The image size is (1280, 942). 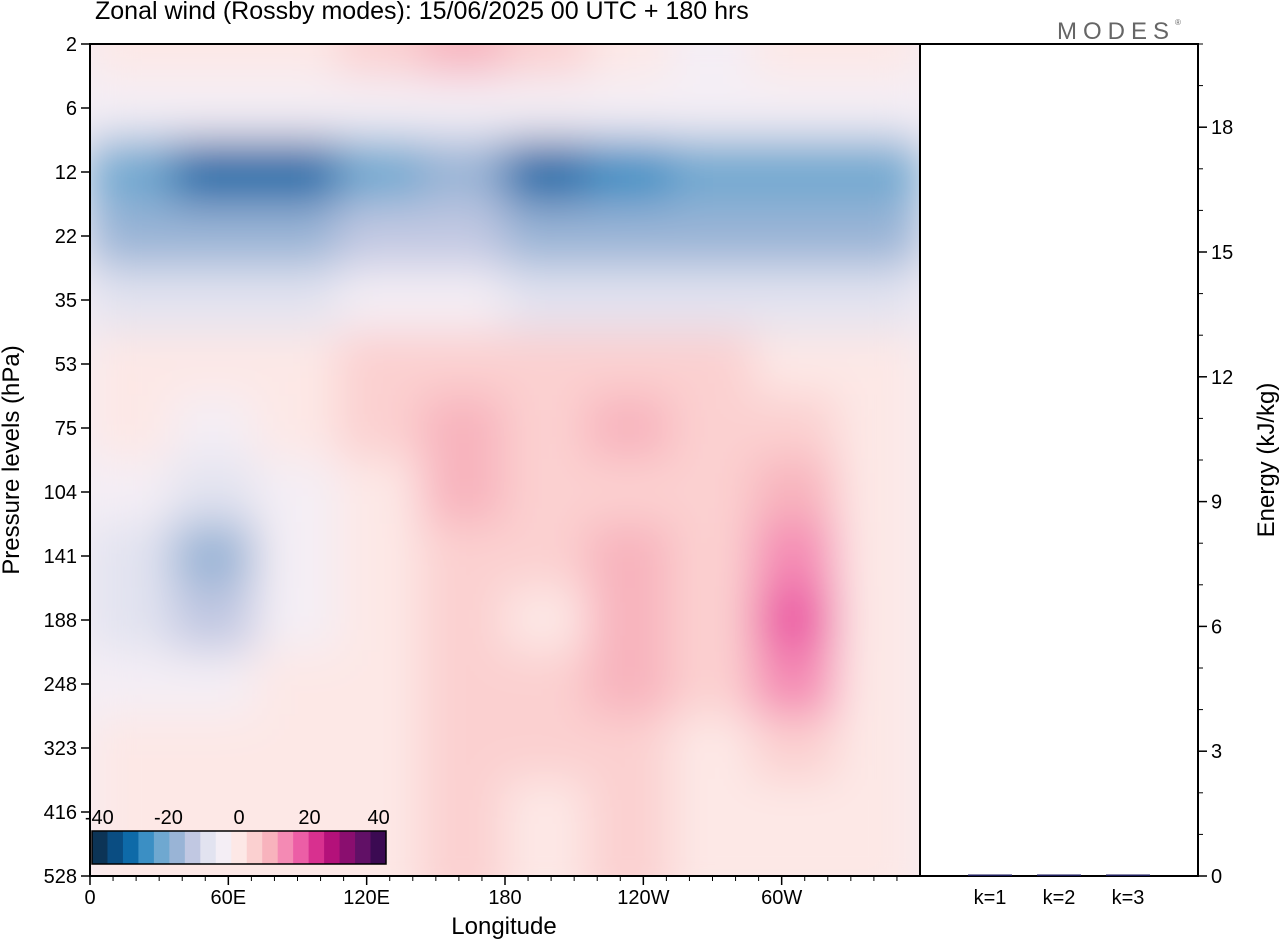 I want to click on colorbar-tick-label: -20, so click(x=168, y=818).